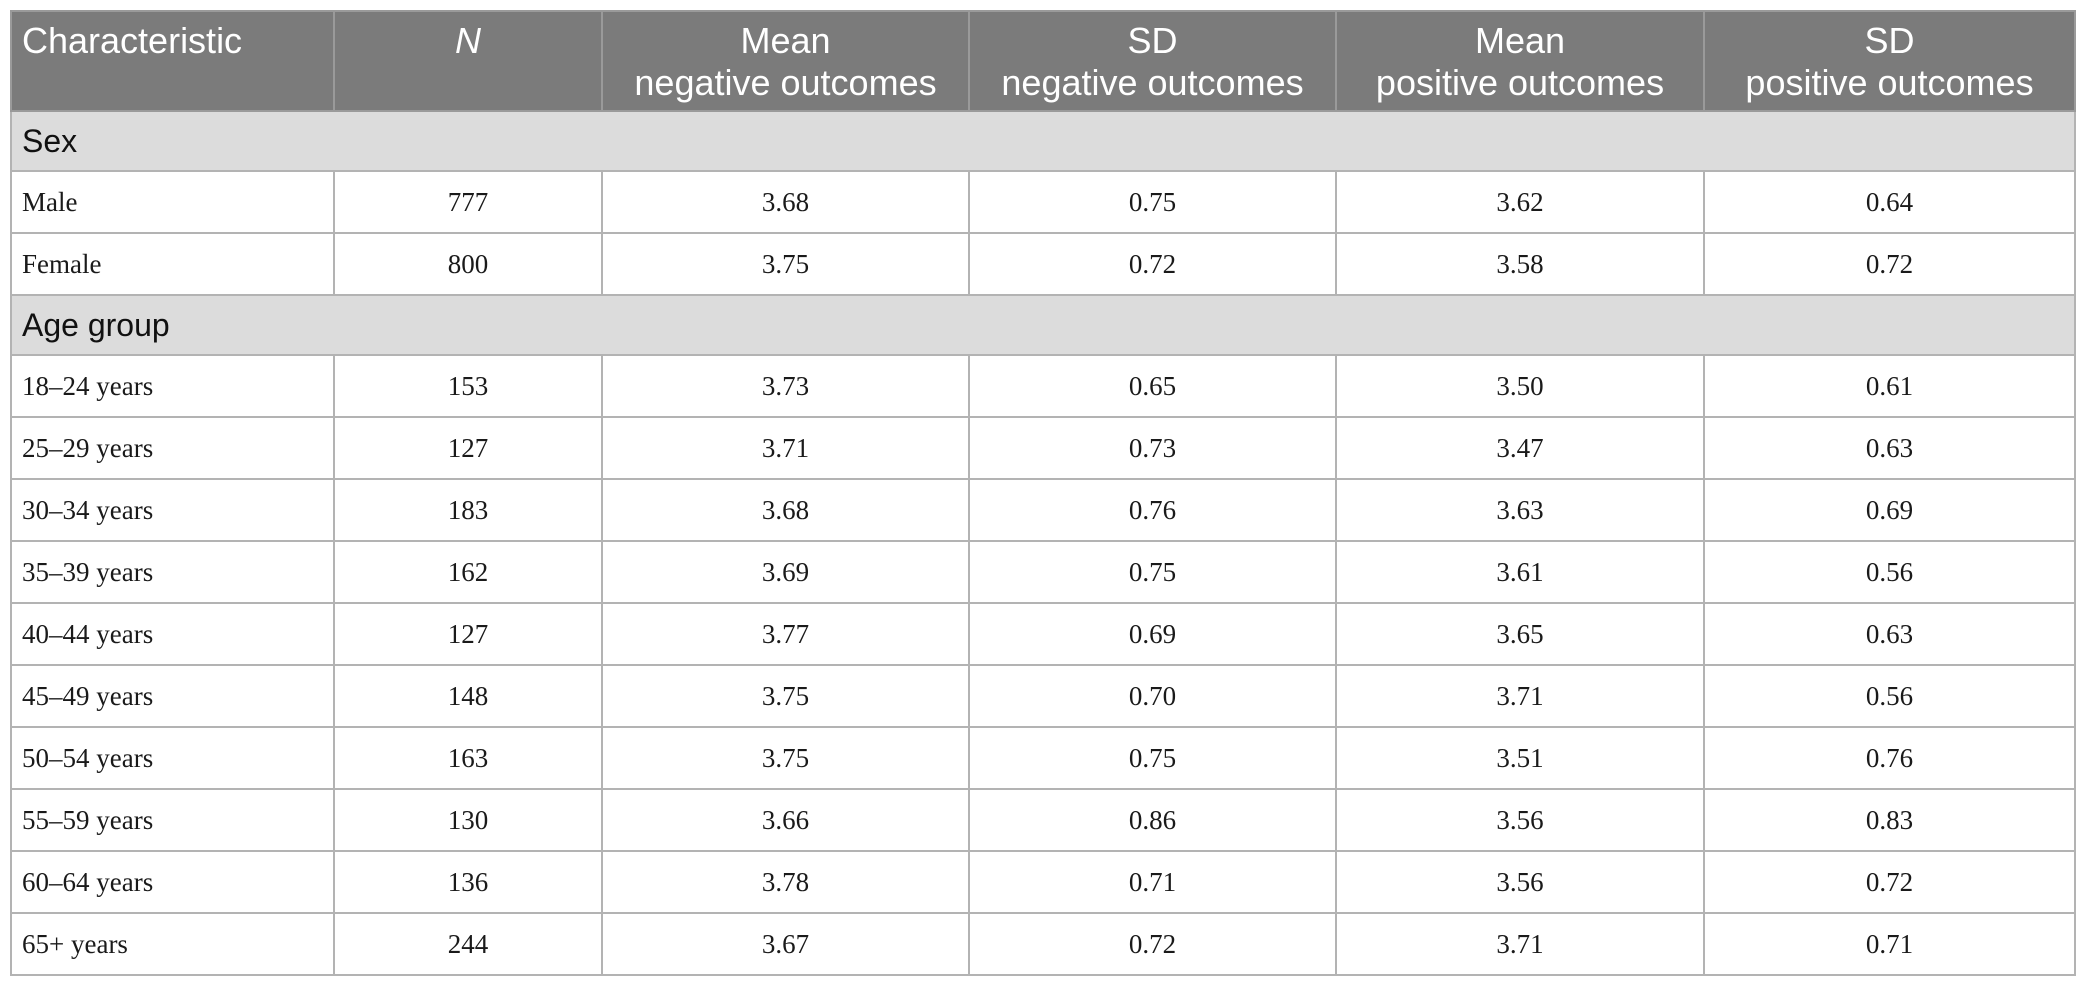  I want to click on cell-mean-negative: 3.78, so click(785, 882).